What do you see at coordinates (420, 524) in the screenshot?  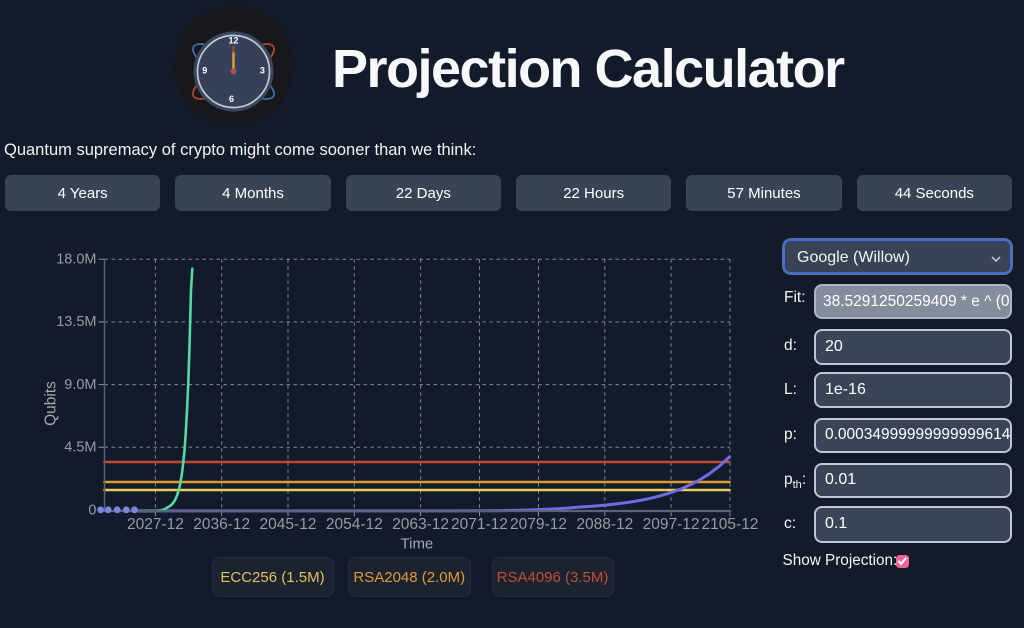 I see `svg-text: 2063-12` at bounding box center [420, 524].